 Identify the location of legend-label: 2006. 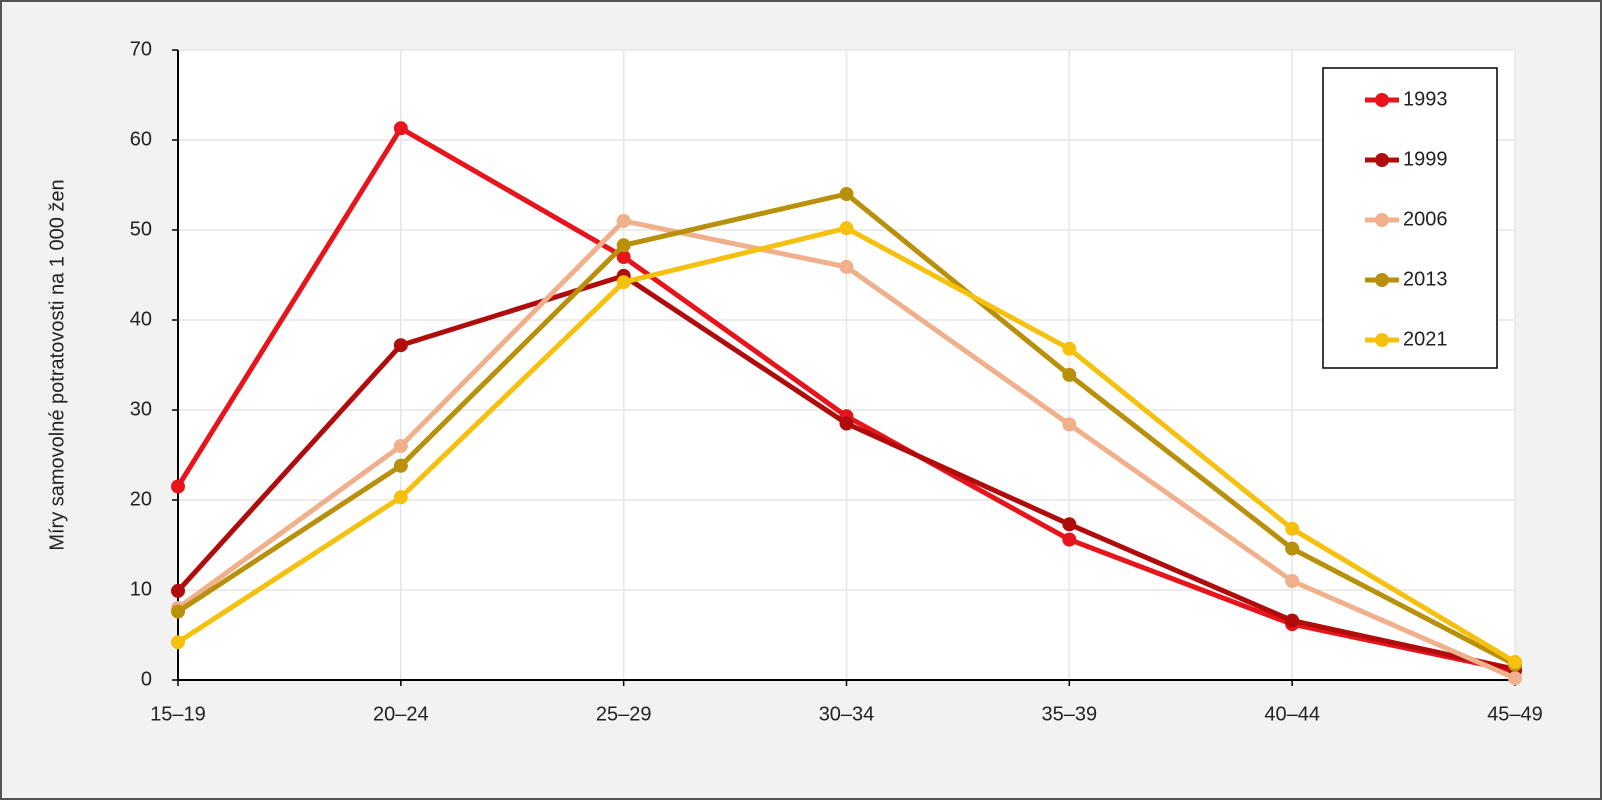
(1425, 219).